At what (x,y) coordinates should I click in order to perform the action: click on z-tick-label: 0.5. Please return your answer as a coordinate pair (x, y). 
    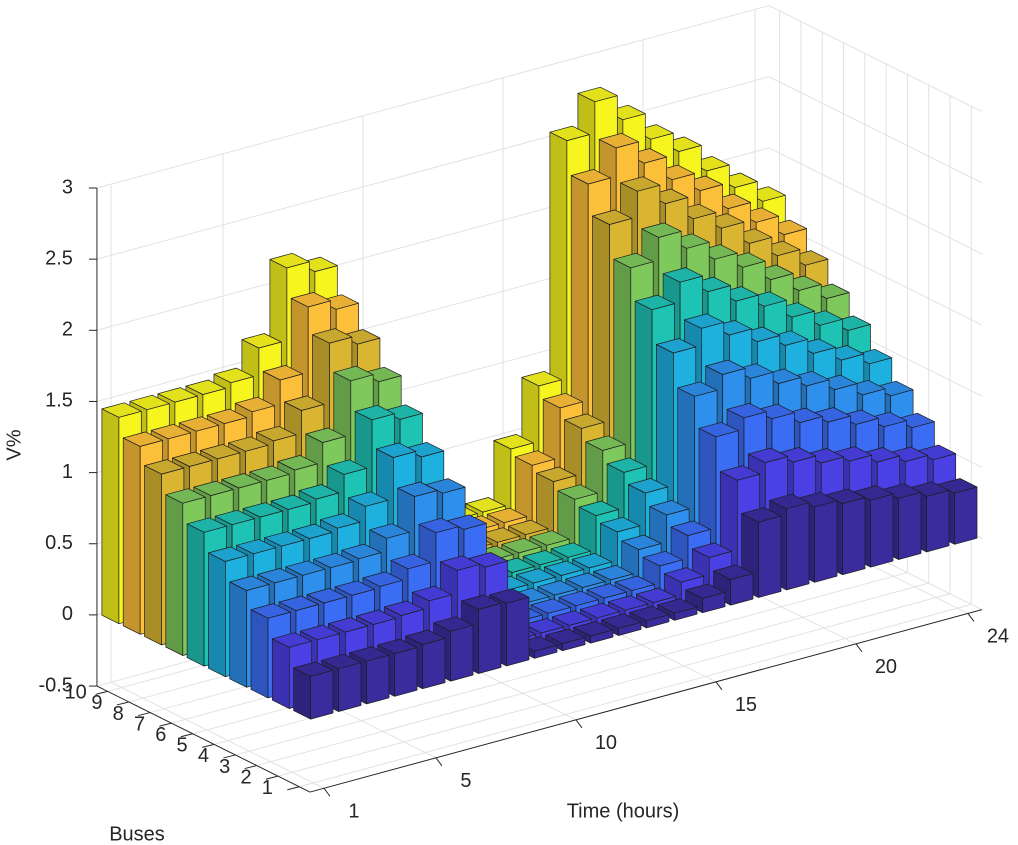
    Looking at the image, I should click on (59, 543).